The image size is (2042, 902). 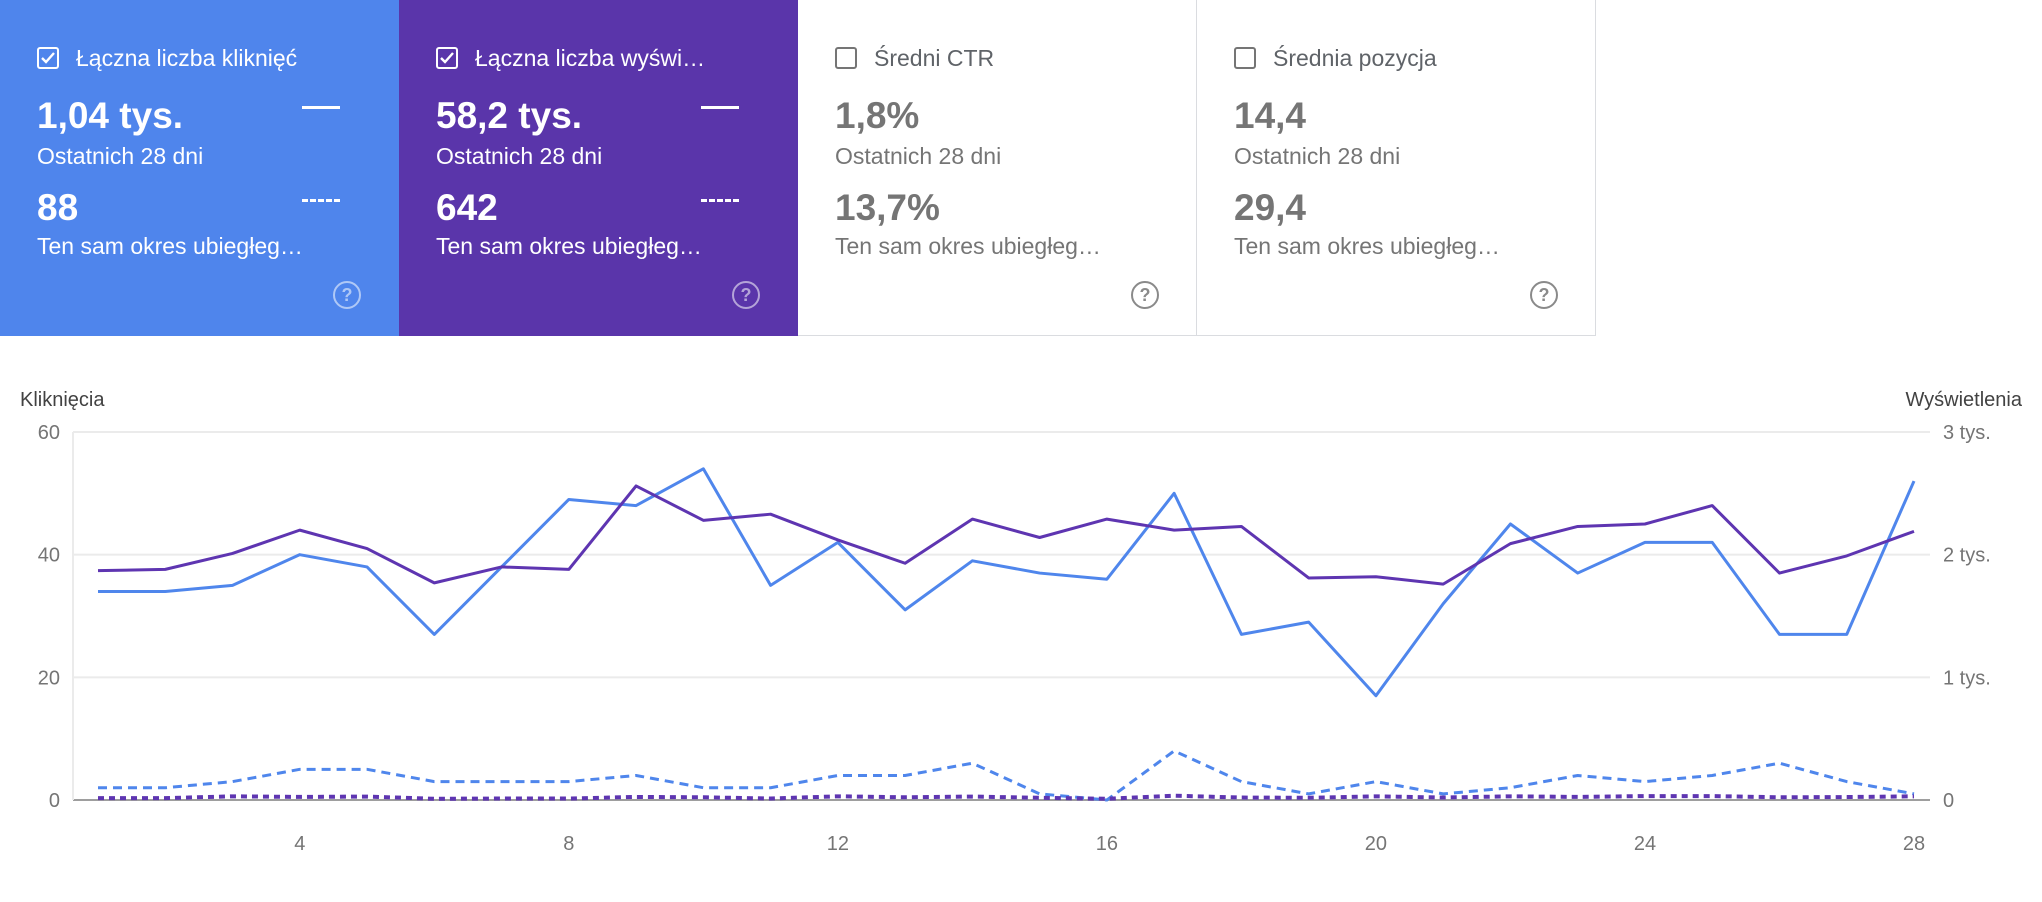 What do you see at coordinates (1355, 58) in the screenshot?
I see `card-title: Średnia pozycja` at bounding box center [1355, 58].